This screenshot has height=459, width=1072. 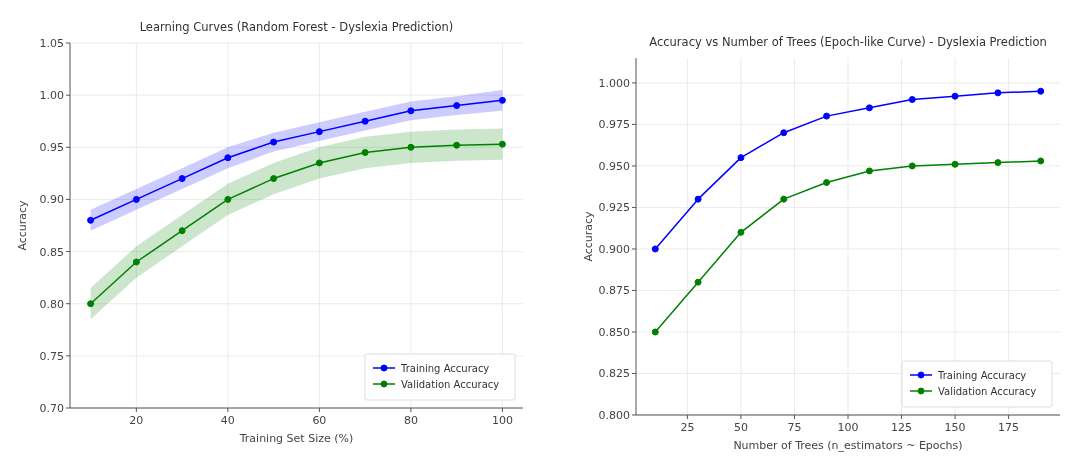 I want to click on x-tick-label: 80, so click(x=410, y=420).